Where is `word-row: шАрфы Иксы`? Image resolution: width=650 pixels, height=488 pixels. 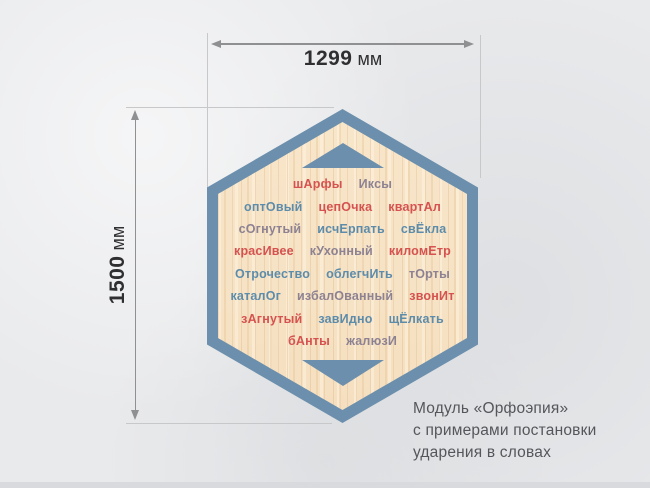 word-row: шАрфы Иксы is located at coordinates (342, 184).